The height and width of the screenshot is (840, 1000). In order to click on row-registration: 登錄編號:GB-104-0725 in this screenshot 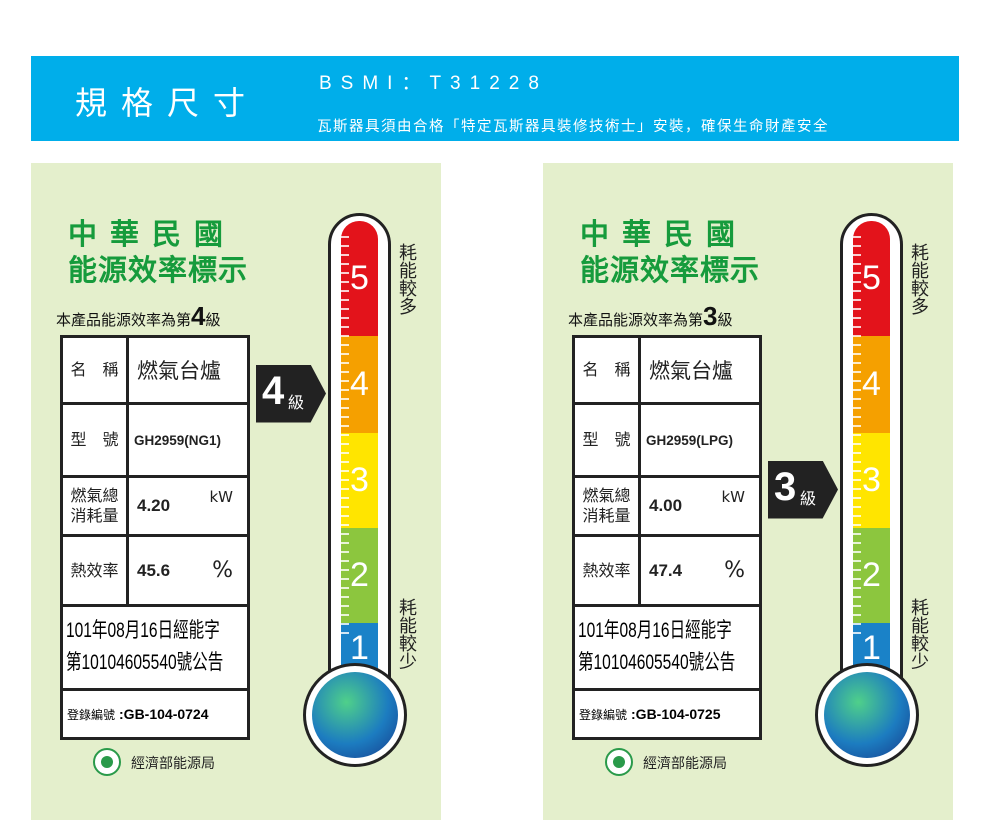, I will do `click(667, 714)`.